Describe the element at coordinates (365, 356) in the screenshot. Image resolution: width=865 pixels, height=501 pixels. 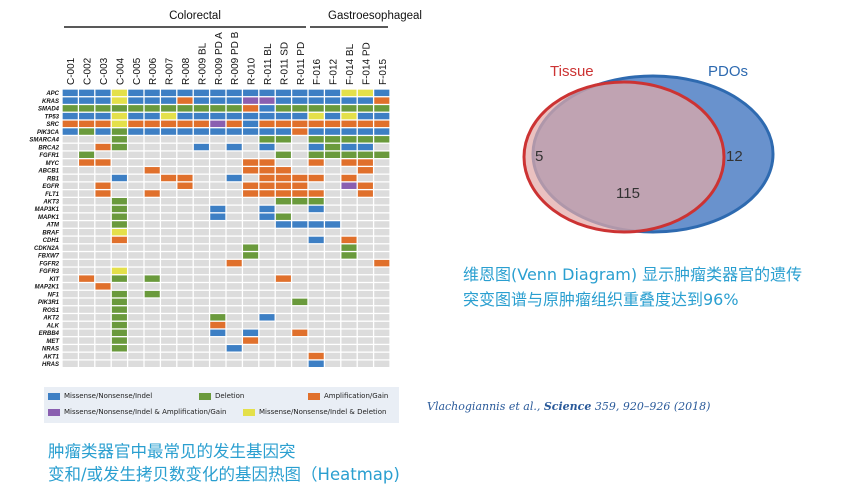
I see `cell-akt1-f-014-pd` at that location.